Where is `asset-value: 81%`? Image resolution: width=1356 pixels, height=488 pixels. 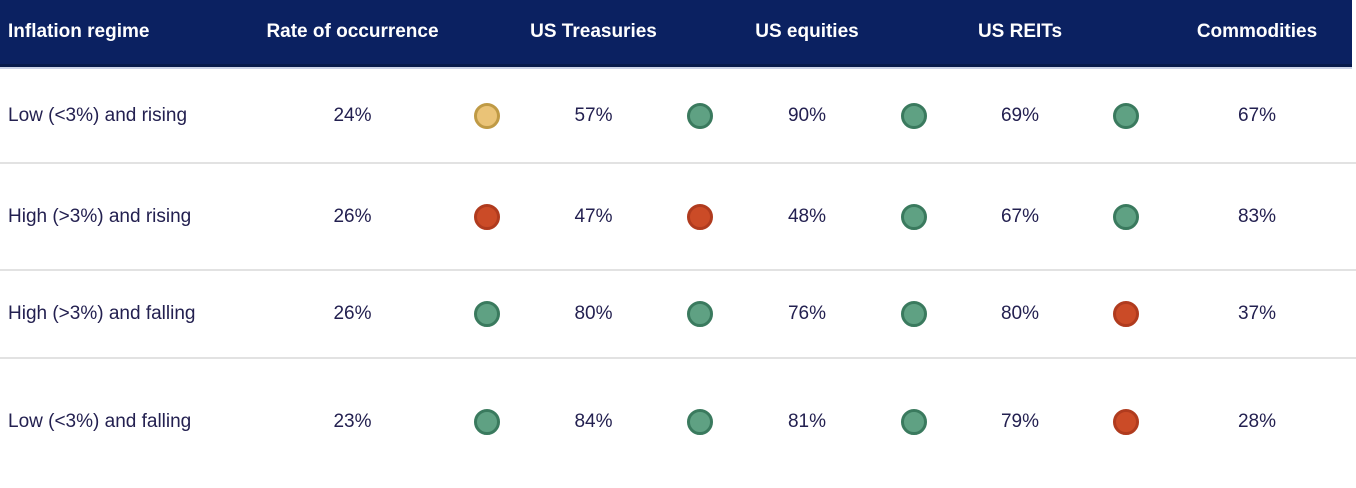 asset-value: 81% is located at coordinates (807, 421).